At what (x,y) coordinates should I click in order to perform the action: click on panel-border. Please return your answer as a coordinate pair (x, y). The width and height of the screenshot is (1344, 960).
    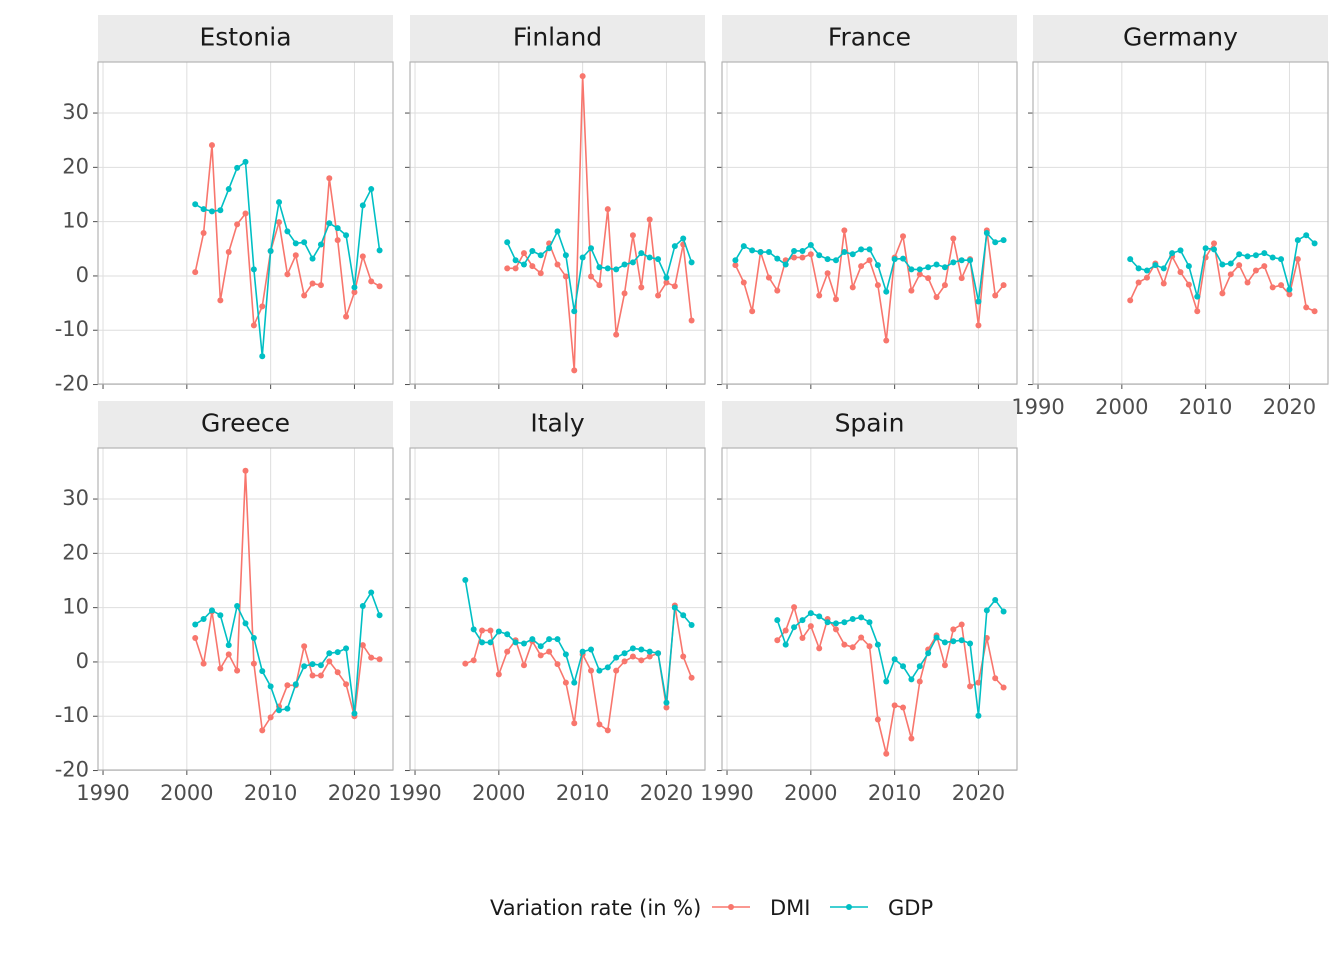
    Looking at the image, I should click on (245, 223).